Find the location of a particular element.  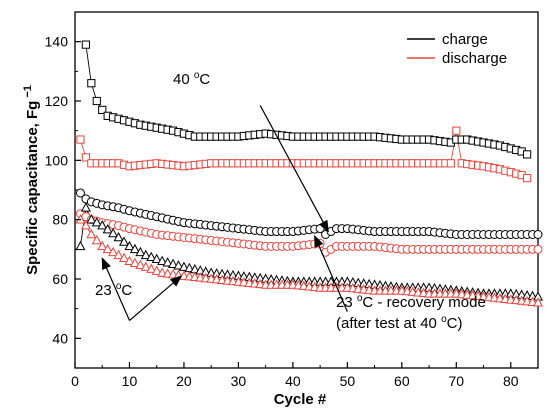

x-tick-label: 10 is located at coordinates (130, 381).